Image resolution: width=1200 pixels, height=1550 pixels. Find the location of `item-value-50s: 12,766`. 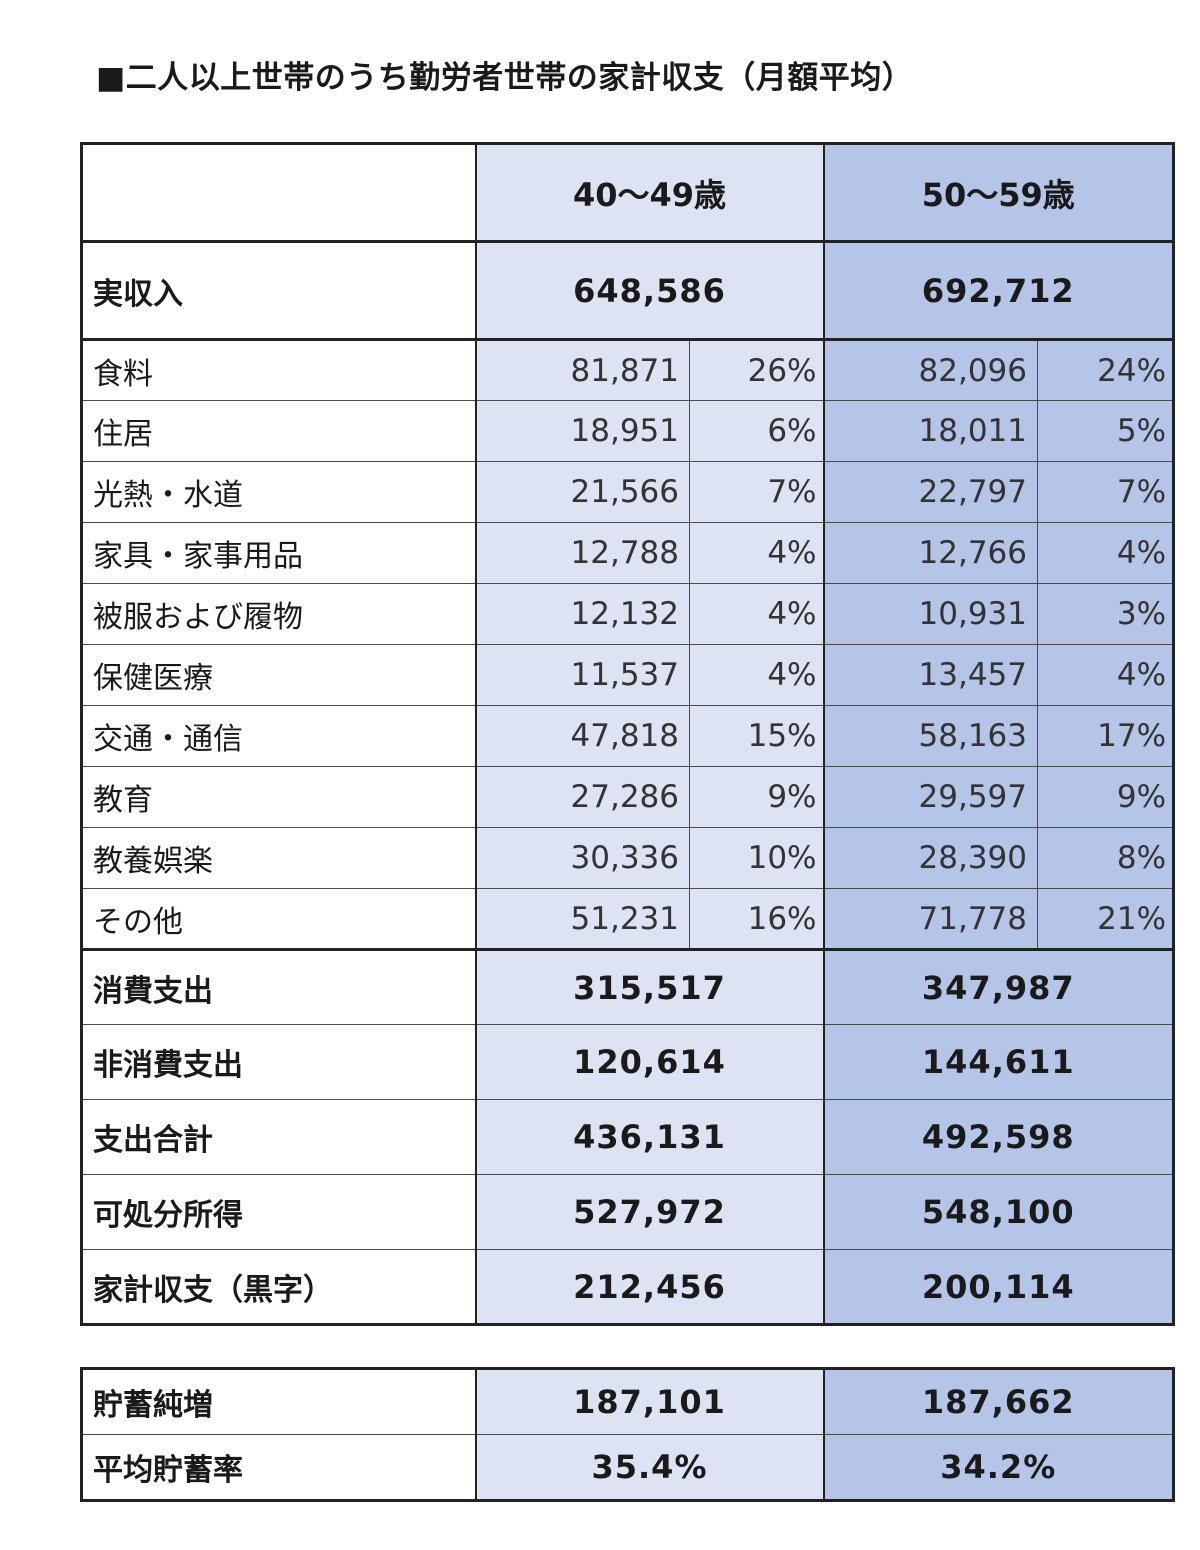

item-value-50s: 12,766 is located at coordinates (930, 553).